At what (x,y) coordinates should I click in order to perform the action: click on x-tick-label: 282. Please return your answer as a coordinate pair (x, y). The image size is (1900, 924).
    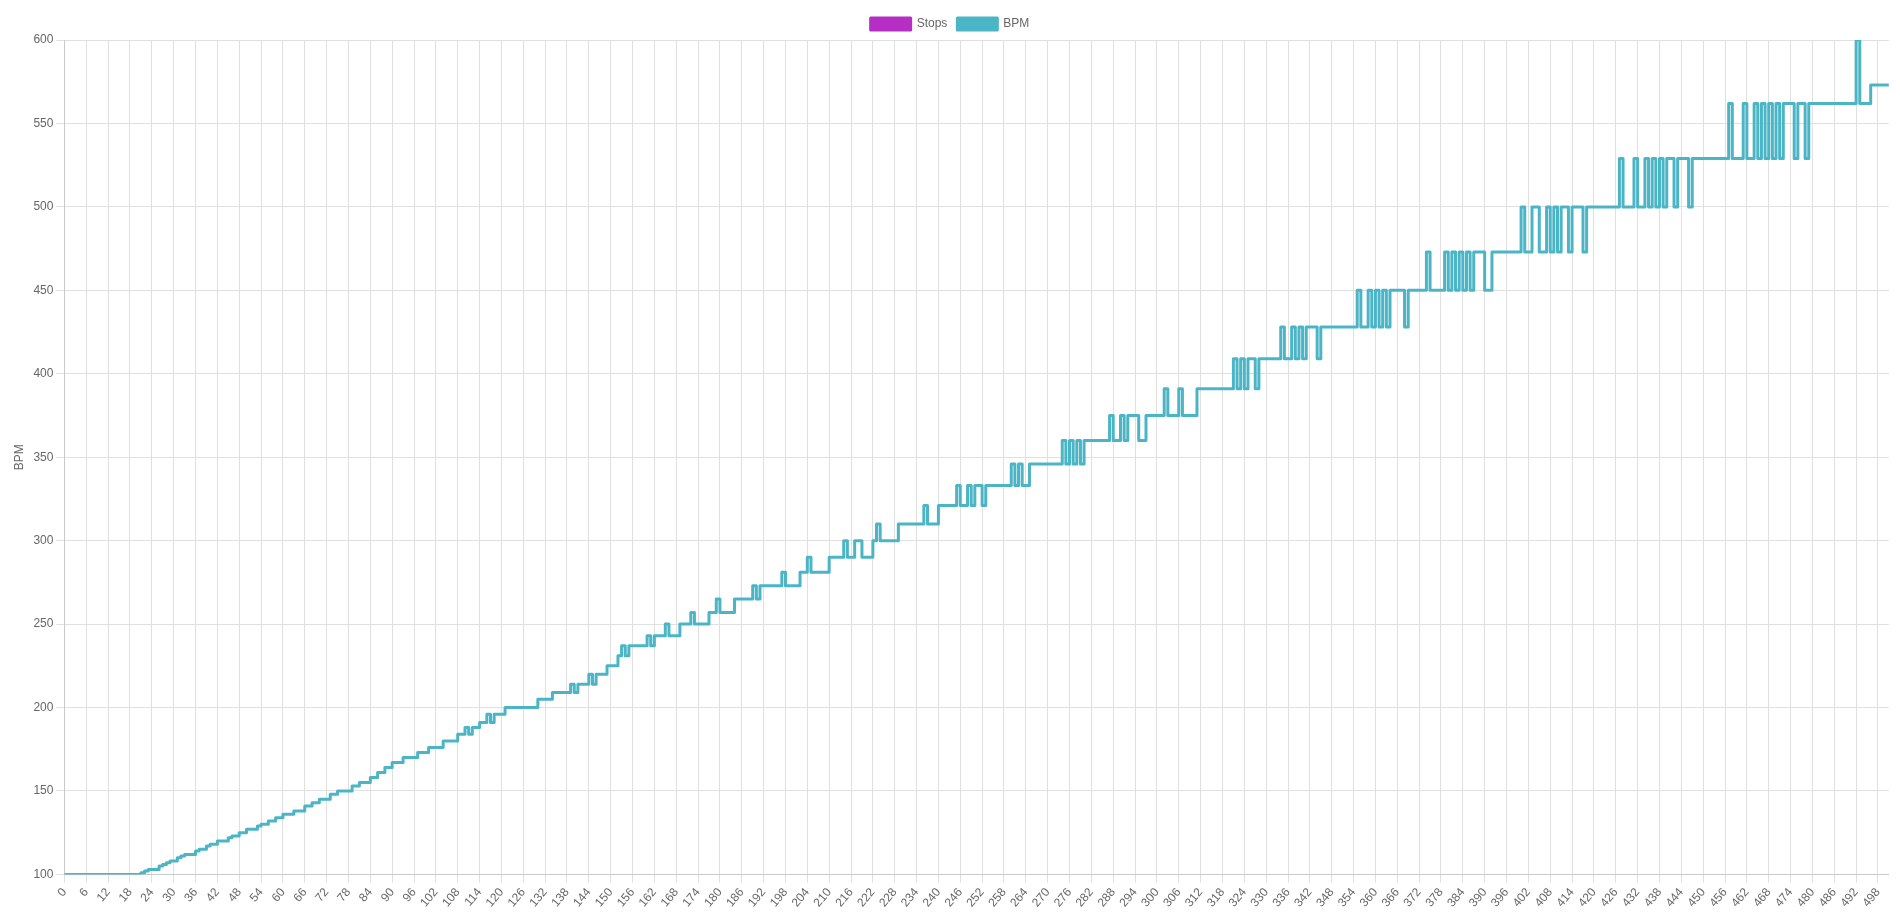
    Looking at the image, I should click on (1084, 897).